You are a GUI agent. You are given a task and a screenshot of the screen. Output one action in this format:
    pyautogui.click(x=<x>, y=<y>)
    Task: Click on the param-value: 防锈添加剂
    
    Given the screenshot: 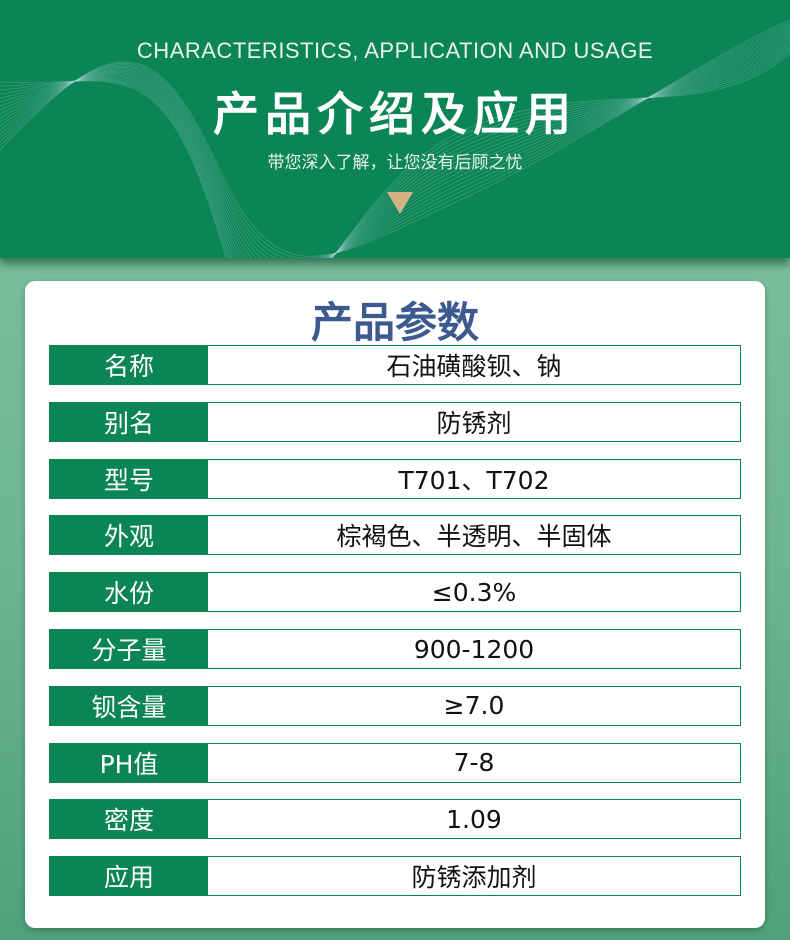 What is the action you would take?
    pyautogui.click(x=474, y=878)
    